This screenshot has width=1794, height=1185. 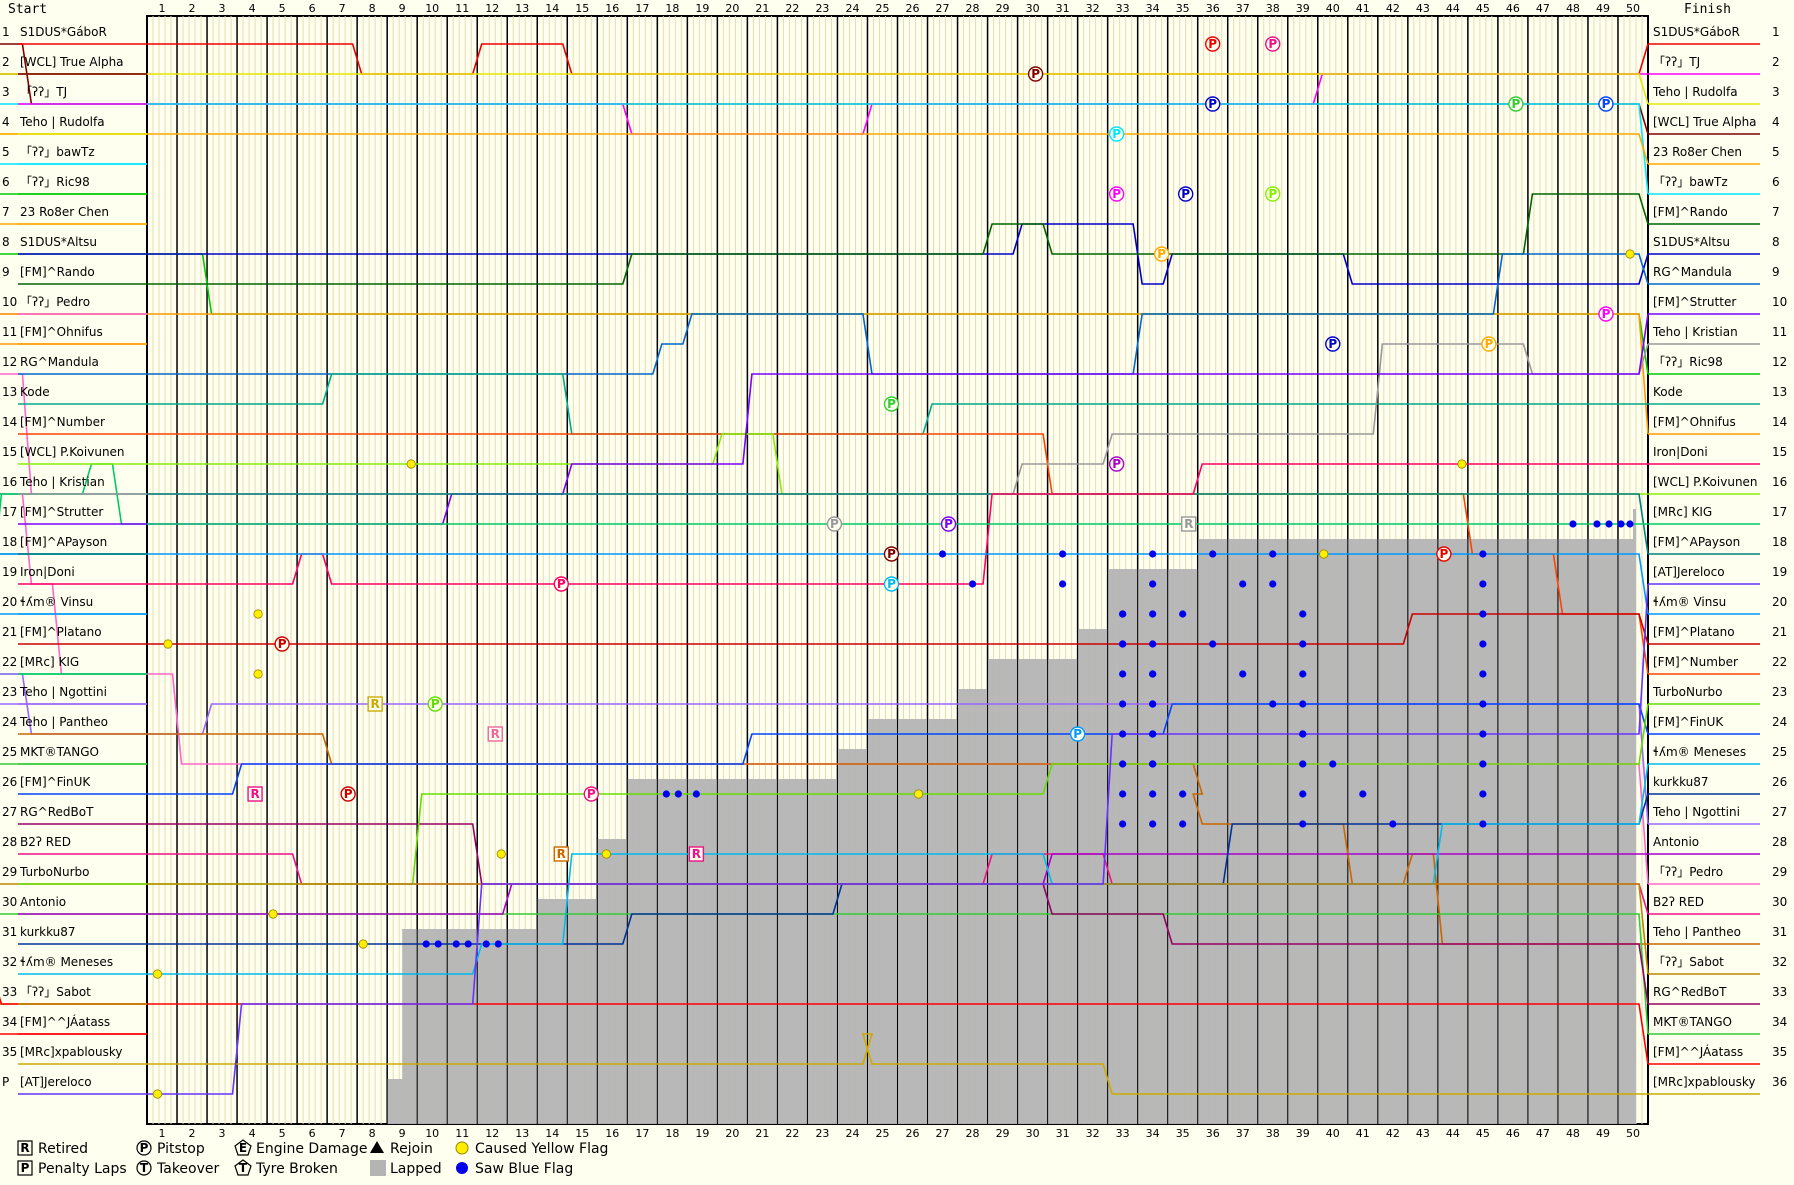 I want to click on start-position-number: 4, so click(x=6, y=122).